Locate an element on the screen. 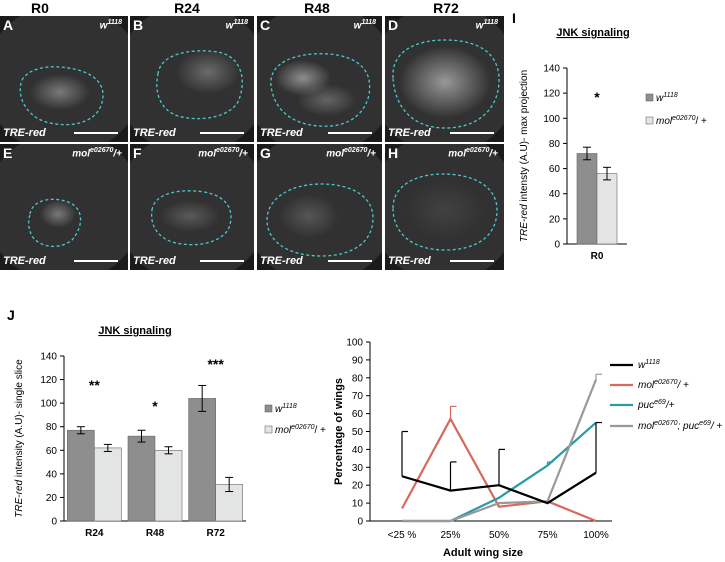  y-tick-label: 40 is located at coordinates (358, 450).